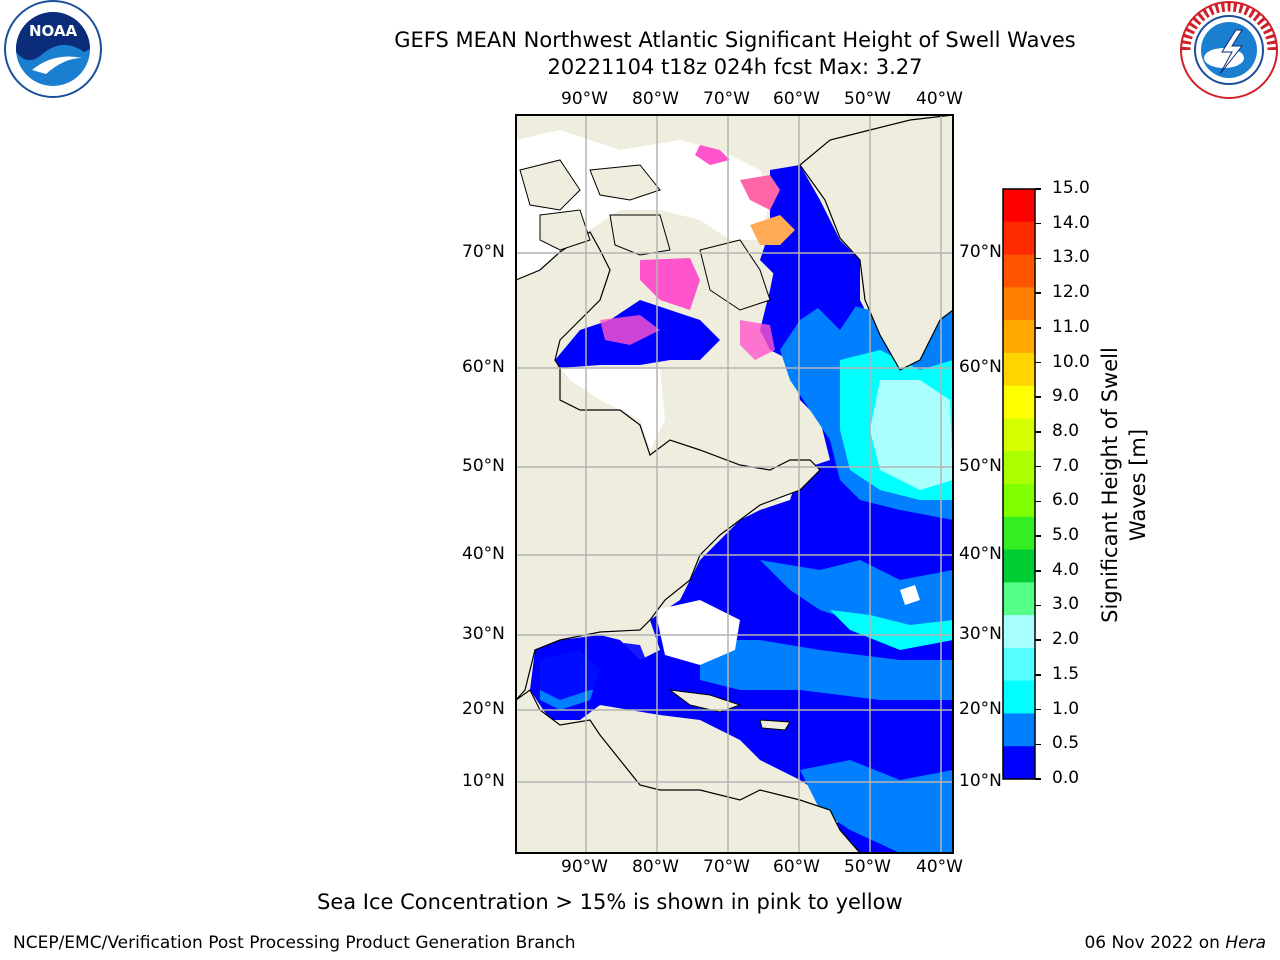 Image resolution: width=1280 pixels, height=960 pixels. What do you see at coordinates (796, 867) in the screenshot?
I see `lon-label-bottom-60w: 60°W` at bounding box center [796, 867].